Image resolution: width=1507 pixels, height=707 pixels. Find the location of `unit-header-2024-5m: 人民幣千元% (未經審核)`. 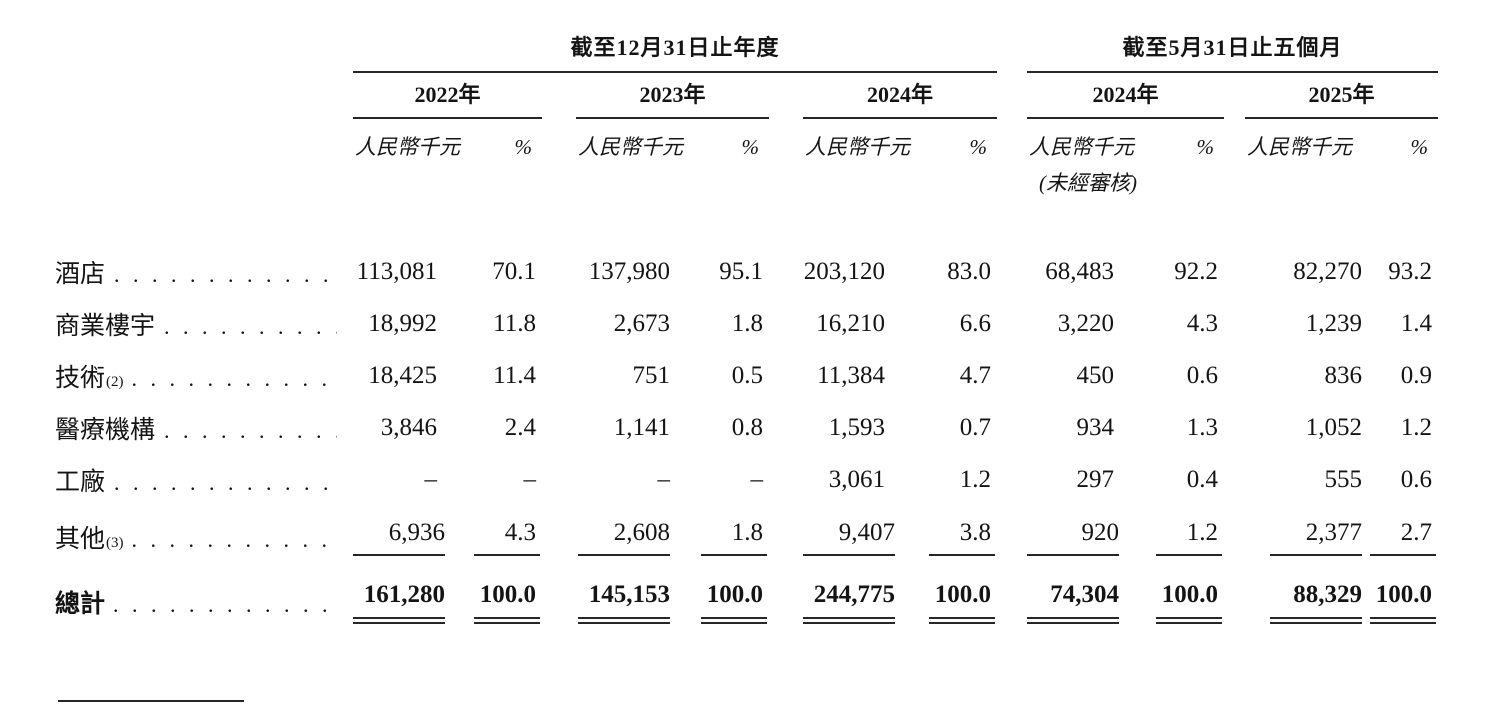

unit-header-2024-5m: 人民幣千元% (未經審核) is located at coordinates (1125, 161).